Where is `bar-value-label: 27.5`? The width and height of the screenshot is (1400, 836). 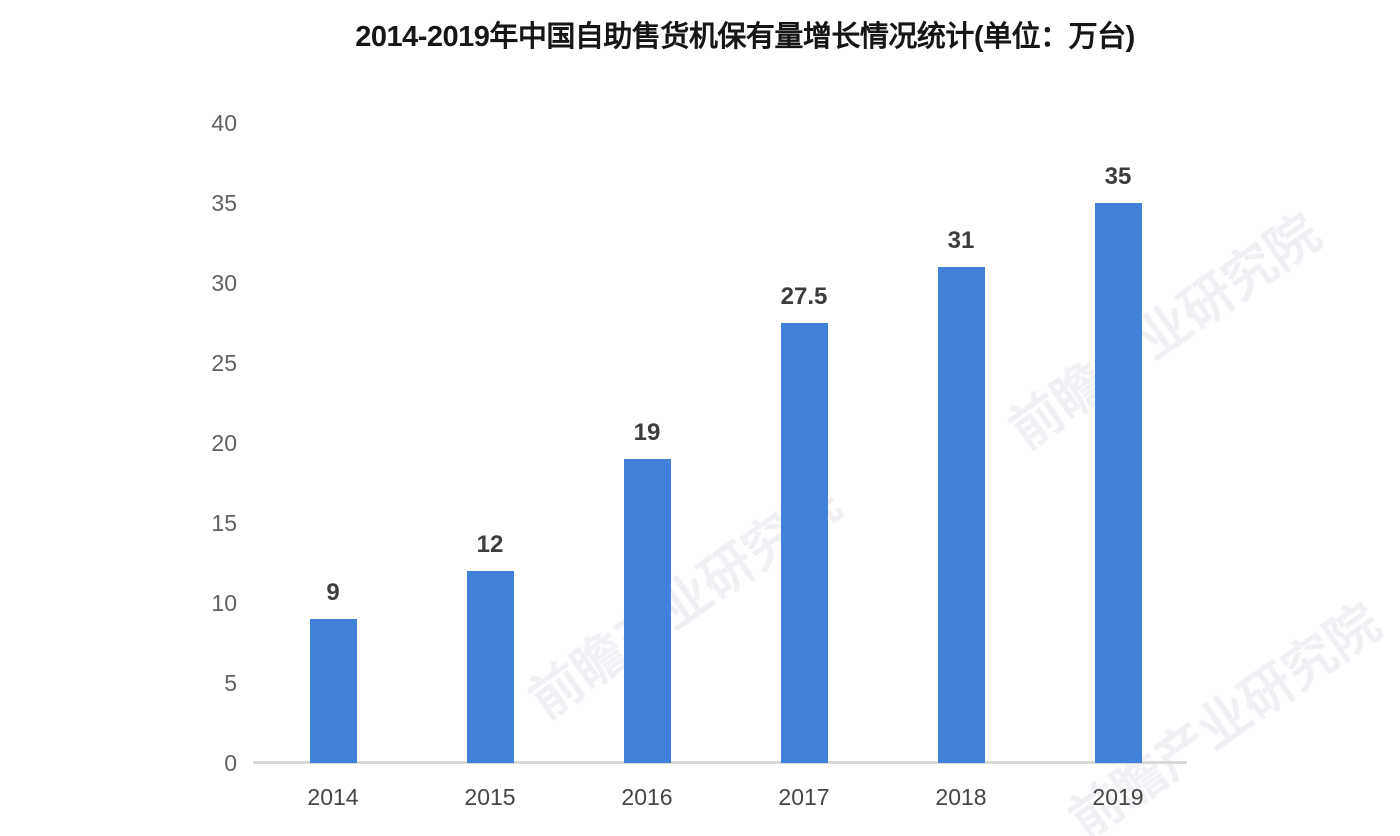
bar-value-label: 27.5 is located at coordinates (804, 296).